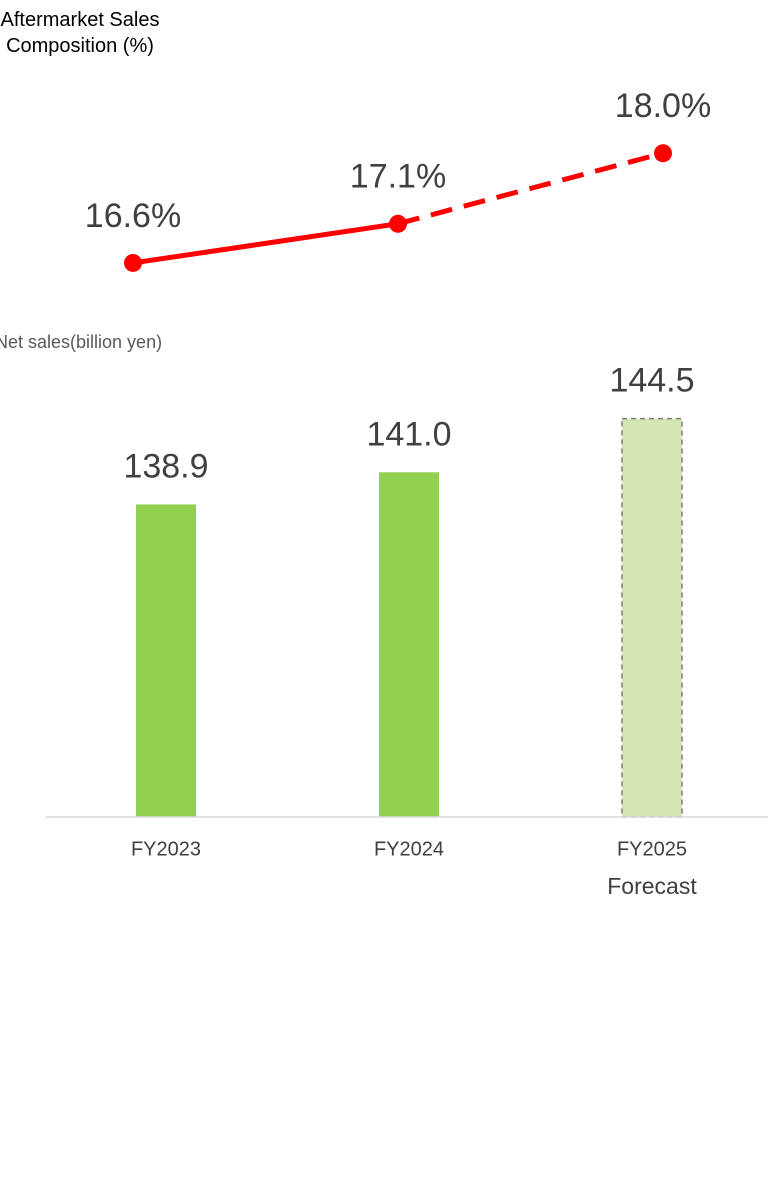  What do you see at coordinates (166, 849) in the screenshot?
I see `x-tick-label: FY2023` at bounding box center [166, 849].